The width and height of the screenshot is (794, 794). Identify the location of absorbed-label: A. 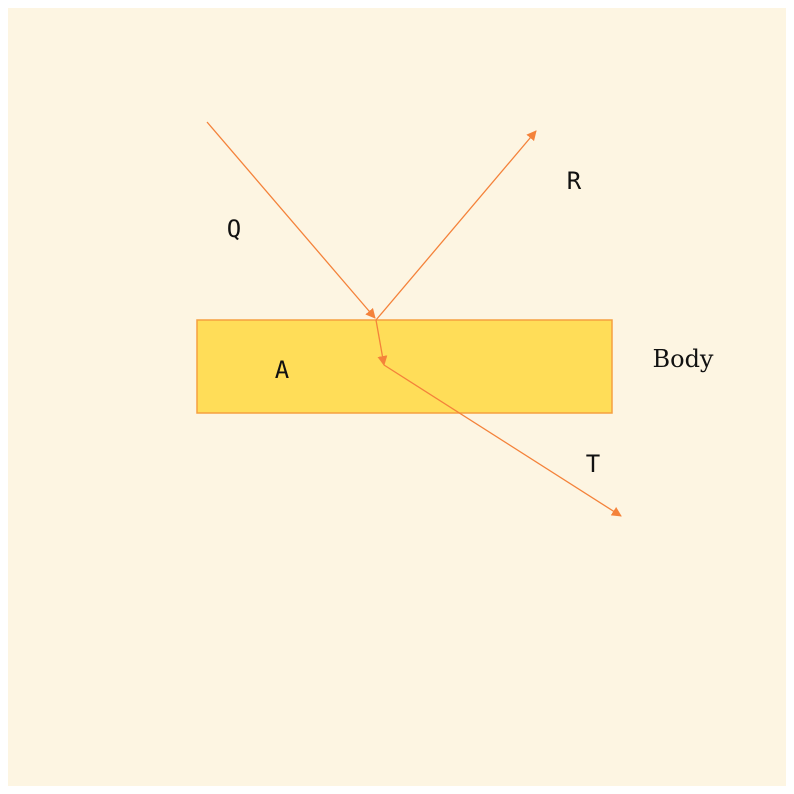
(282, 370).